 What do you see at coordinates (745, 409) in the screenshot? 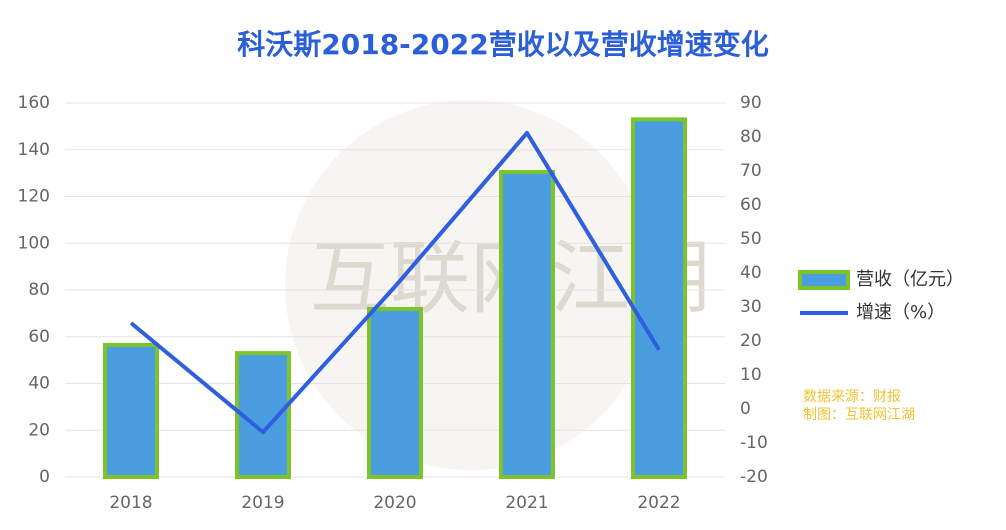
I see `y2-tick-label: 0` at bounding box center [745, 409].